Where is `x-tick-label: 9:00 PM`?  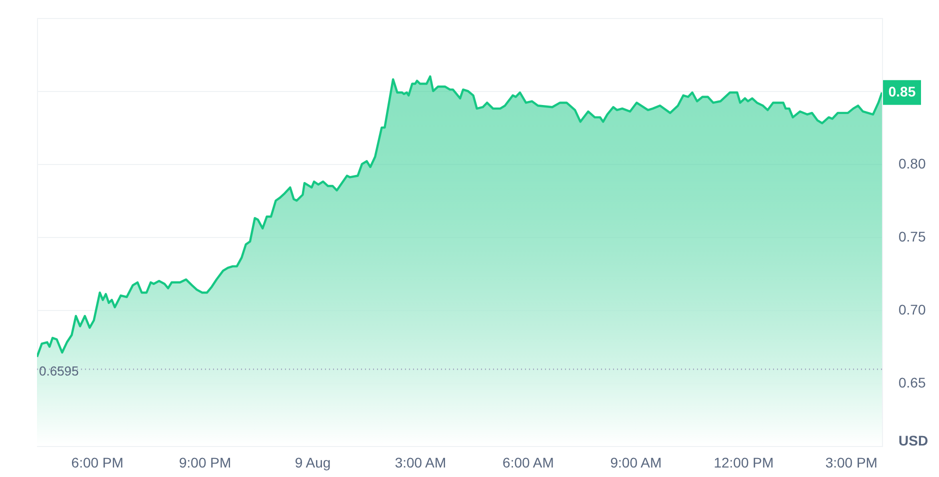 x-tick-label: 9:00 PM is located at coordinates (205, 462).